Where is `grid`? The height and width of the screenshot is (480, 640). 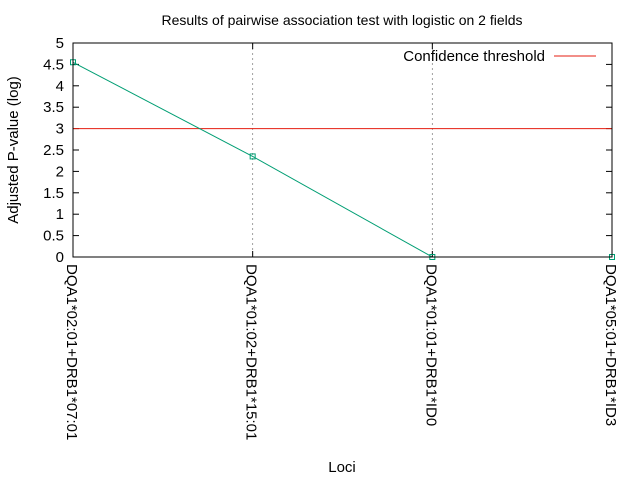 grid is located at coordinates (342, 150).